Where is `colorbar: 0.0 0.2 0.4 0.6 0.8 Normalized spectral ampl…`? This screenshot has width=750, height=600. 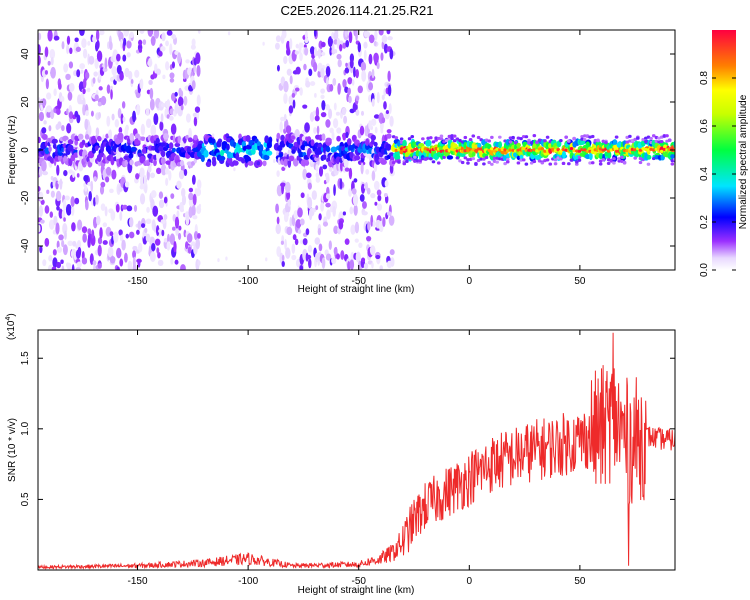 colorbar: 0.0 0.2 0.4 0.6 0.8 Normalized spectral ampl… is located at coordinates (724, 153).